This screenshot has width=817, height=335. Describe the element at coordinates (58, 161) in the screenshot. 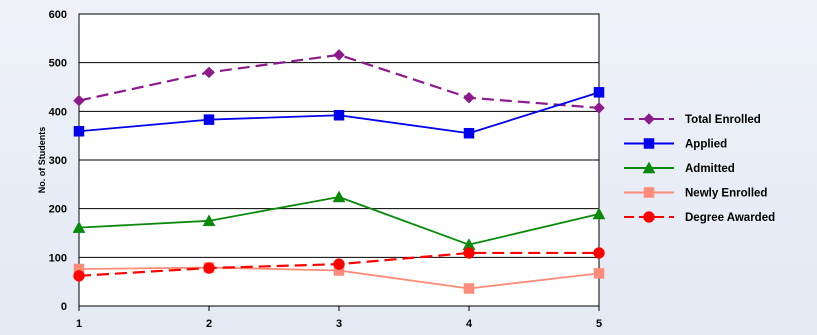

I see `y-tick-label: 300` at that location.